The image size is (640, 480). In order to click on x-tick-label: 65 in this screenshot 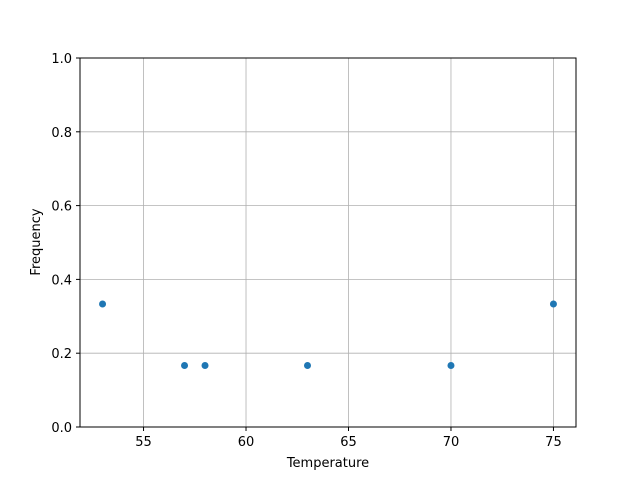, I will do `click(348, 442)`.